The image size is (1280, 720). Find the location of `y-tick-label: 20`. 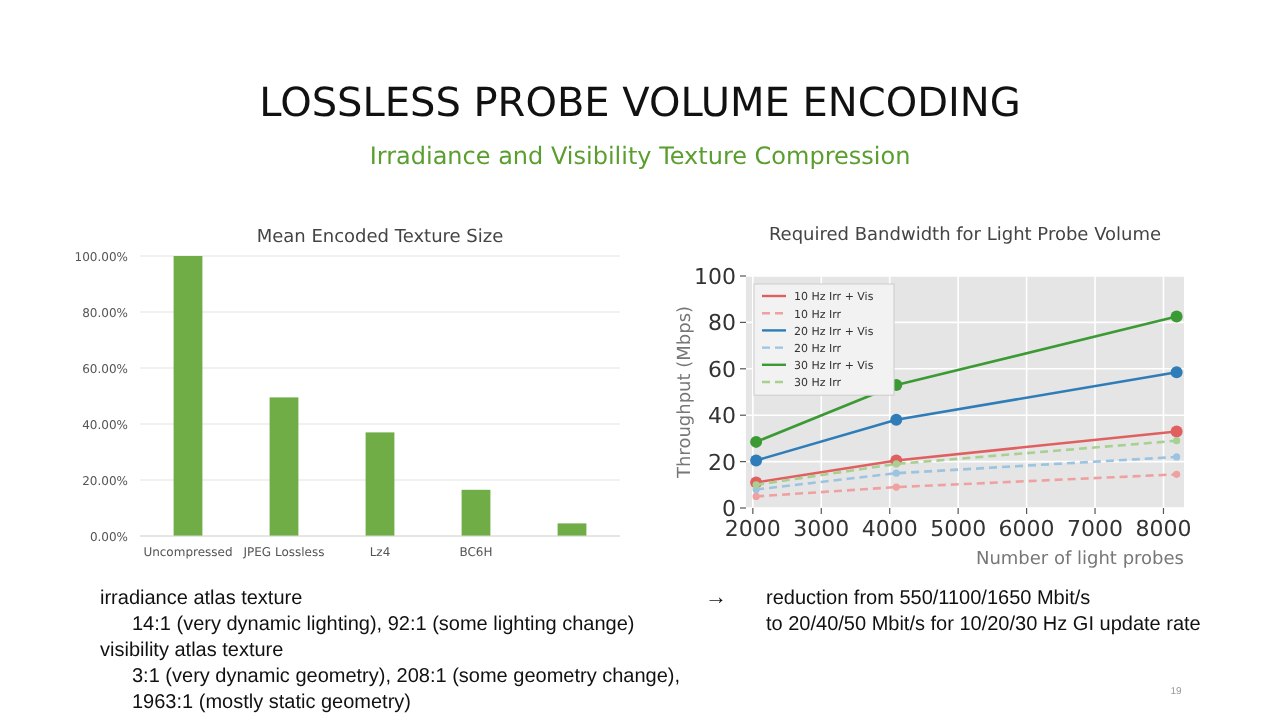

y-tick-label: 20 is located at coordinates (722, 462).